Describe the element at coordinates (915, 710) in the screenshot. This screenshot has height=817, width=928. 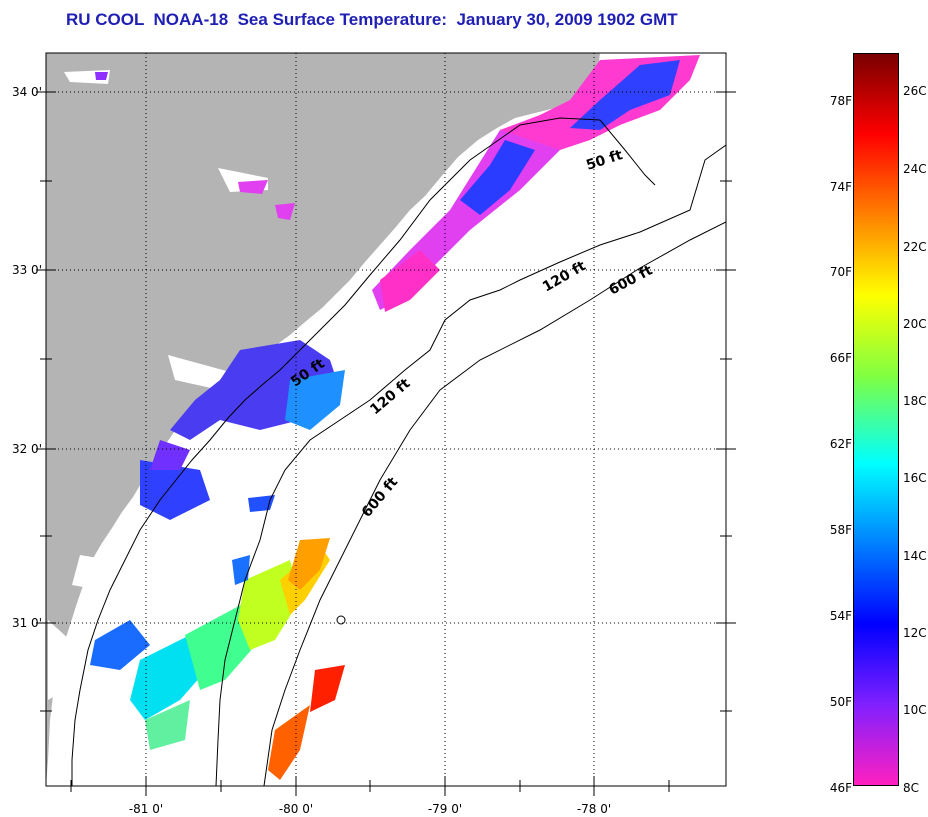
I see `colorbar-label-c: 10C` at that location.